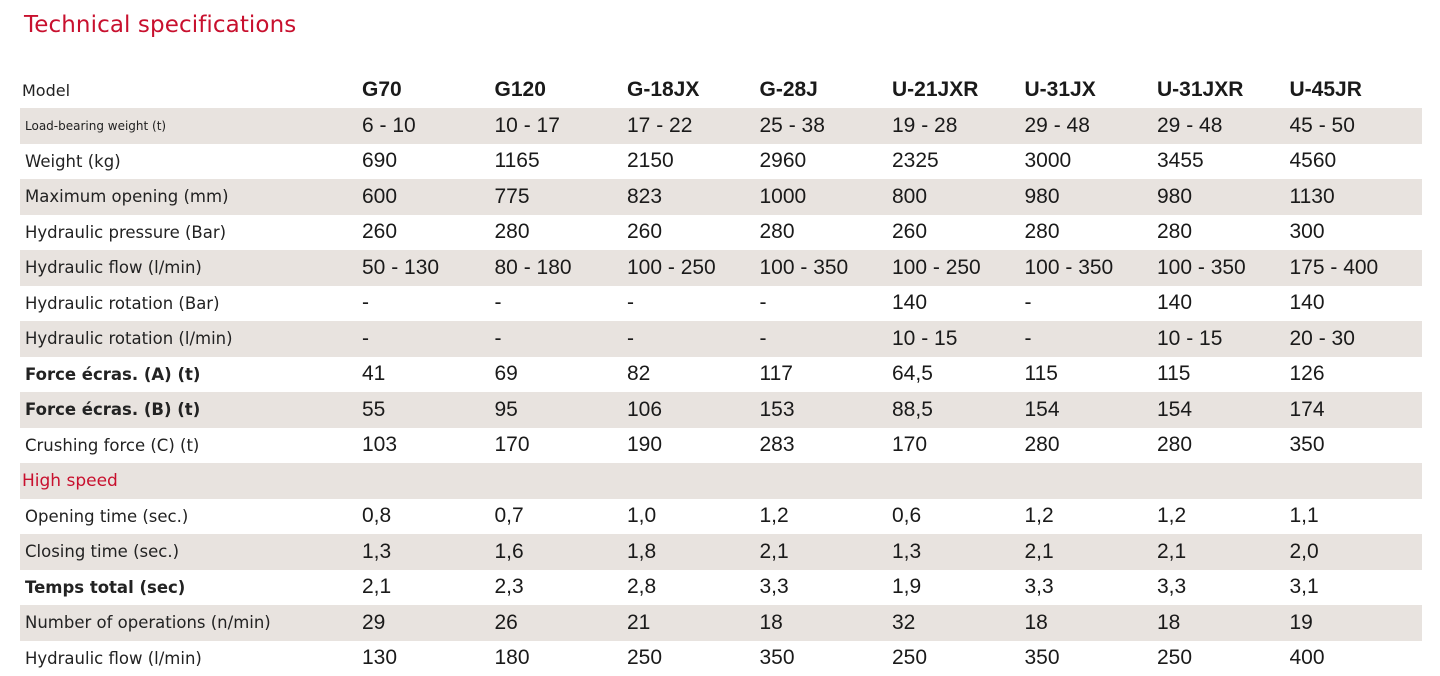 Image resolution: width=1440 pixels, height=676 pixels. I want to click on spec-value: 103, so click(380, 445).